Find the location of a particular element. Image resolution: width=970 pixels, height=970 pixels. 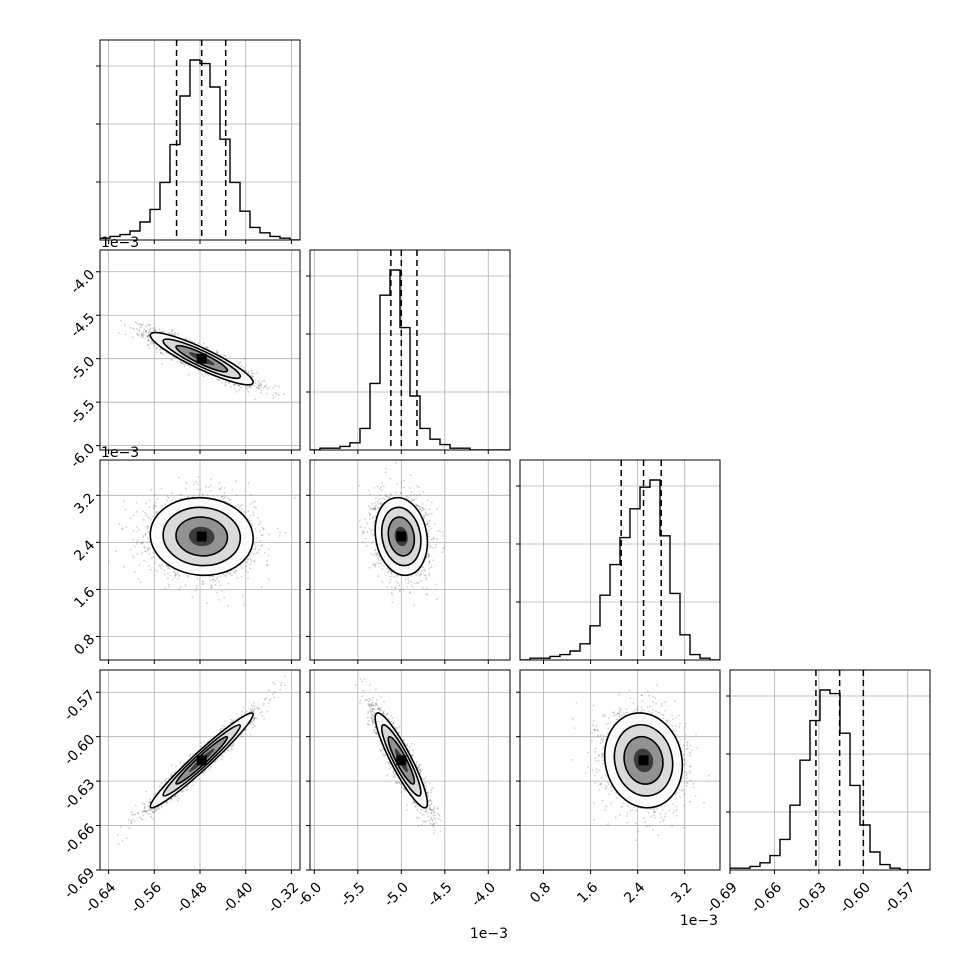

x-tick-label: 0.8 is located at coordinates (540, 892).